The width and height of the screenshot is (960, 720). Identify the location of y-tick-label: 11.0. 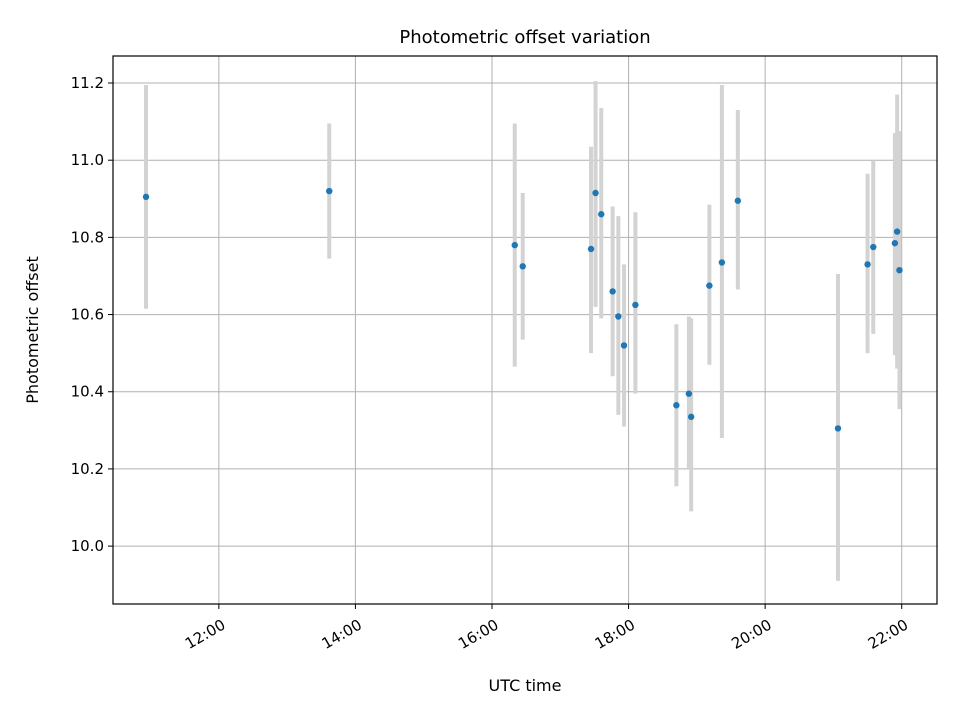
(87, 160).